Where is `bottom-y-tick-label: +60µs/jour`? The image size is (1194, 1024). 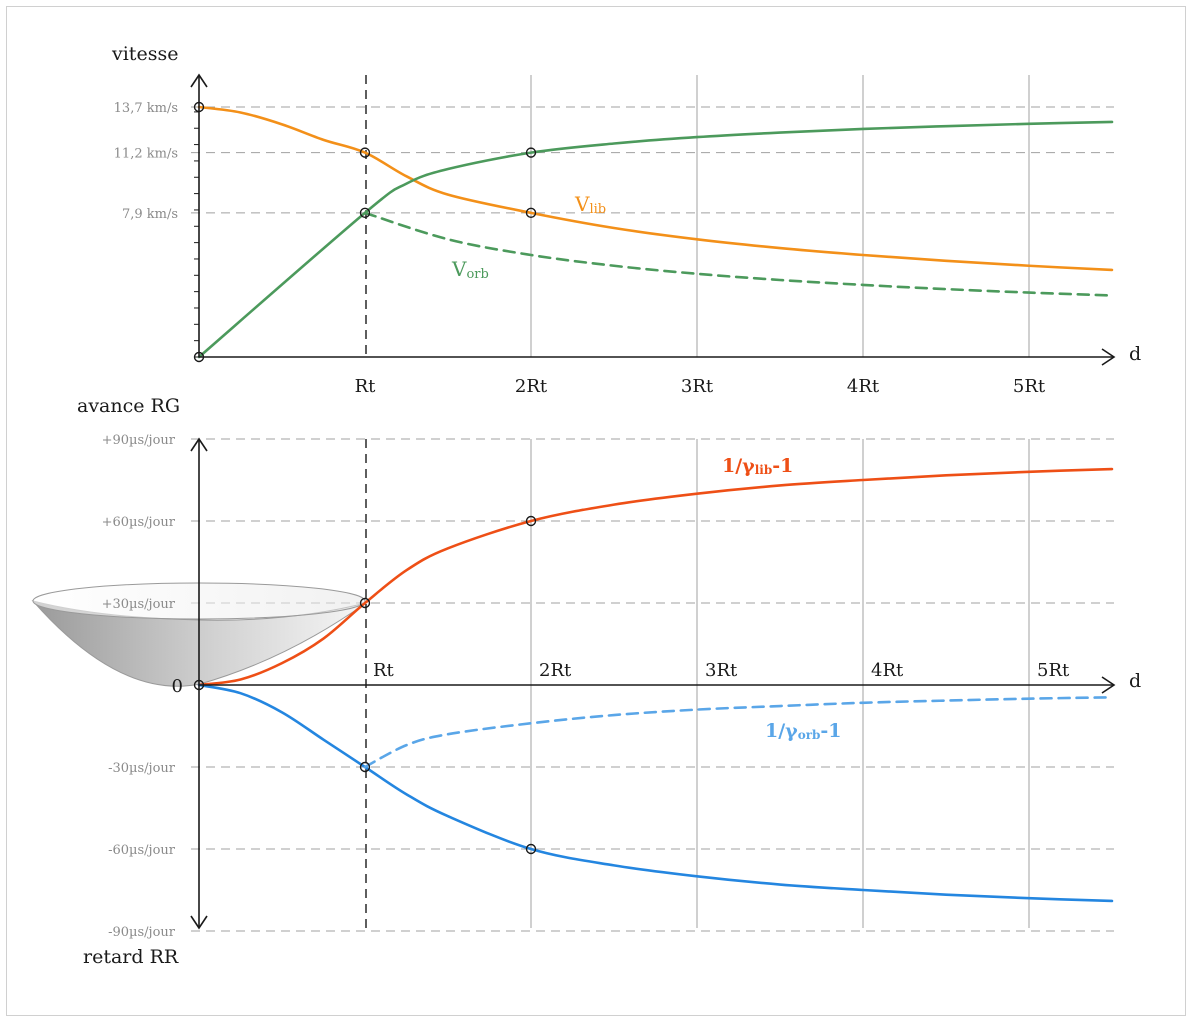
bottom-y-tick-label: +60µs/jour is located at coordinates (139, 522).